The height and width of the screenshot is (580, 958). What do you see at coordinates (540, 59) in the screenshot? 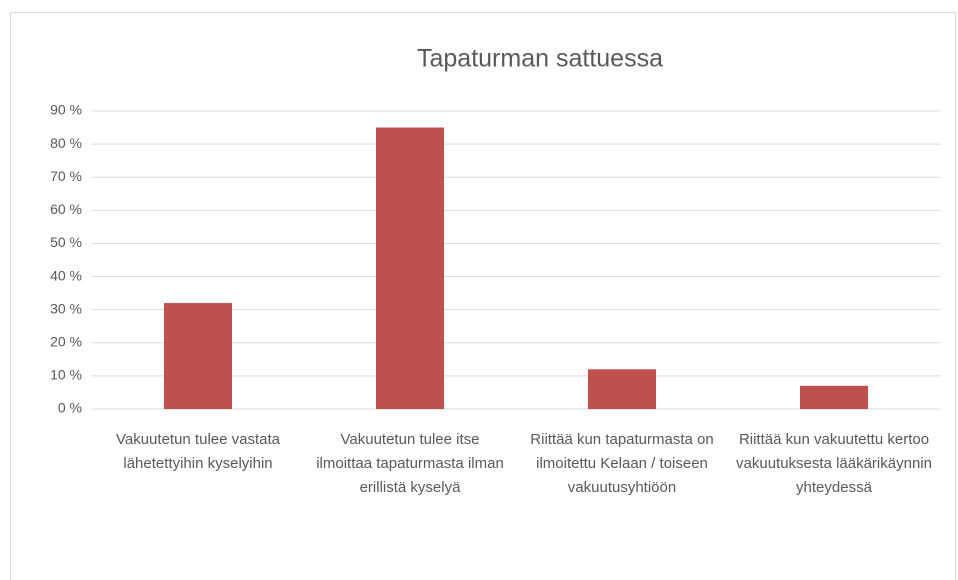
I see `chart-title: Tapaturman sattuessa` at bounding box center [540, 59].